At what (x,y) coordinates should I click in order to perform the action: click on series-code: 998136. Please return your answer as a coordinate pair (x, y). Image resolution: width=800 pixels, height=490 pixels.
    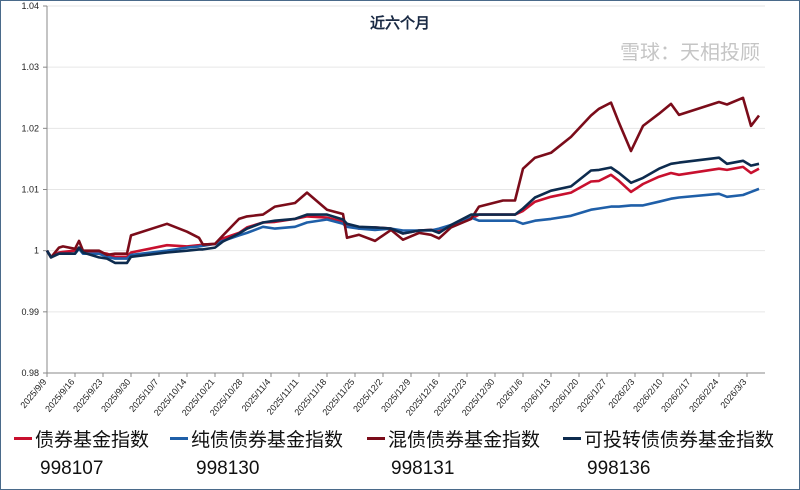
    Looking at the image, I should click on (619, 468).